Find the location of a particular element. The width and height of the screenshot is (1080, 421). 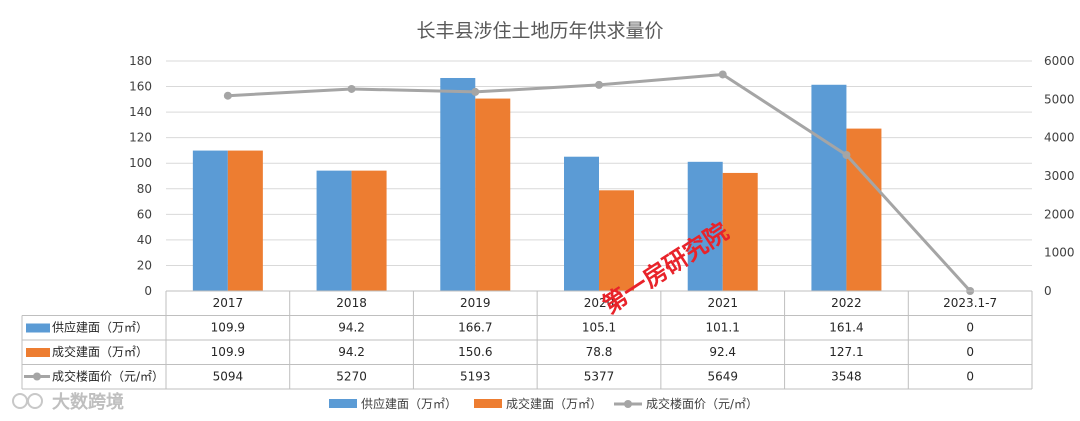

table-cell: 5094 is located at coordinates (228, 377).